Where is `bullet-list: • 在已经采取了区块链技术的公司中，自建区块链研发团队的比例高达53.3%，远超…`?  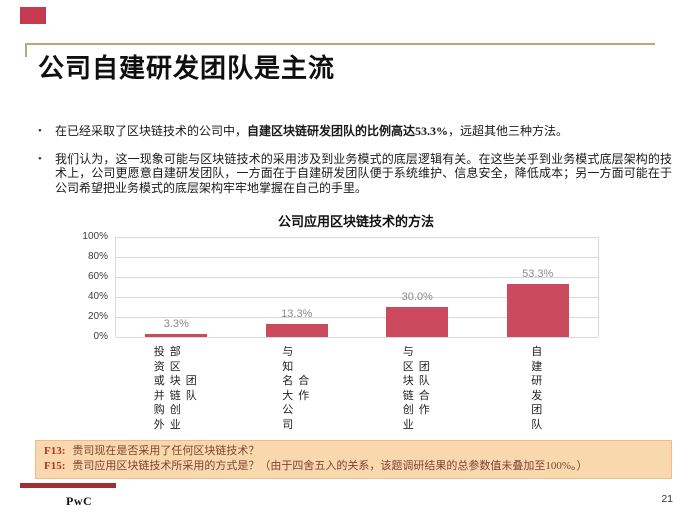
bullet-list: • 在已经采取了区块链技术的公司中，自建区块链研发团队的比例高达53.3%，远超… is located at coordinates (355, 166).